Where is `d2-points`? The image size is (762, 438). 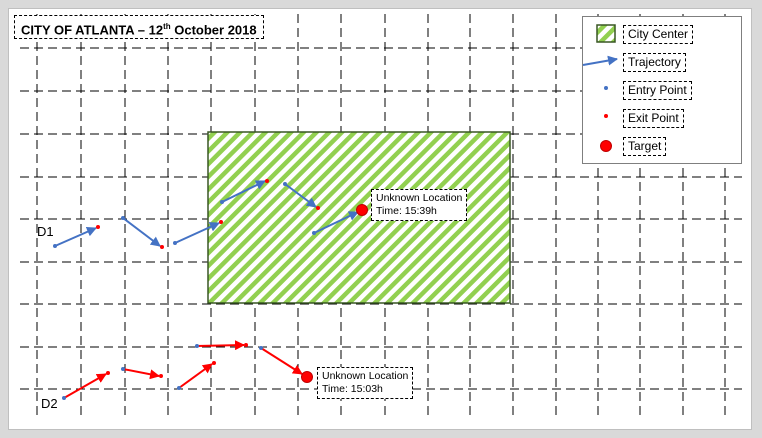
d2-points is located at coordinates (187, 371).